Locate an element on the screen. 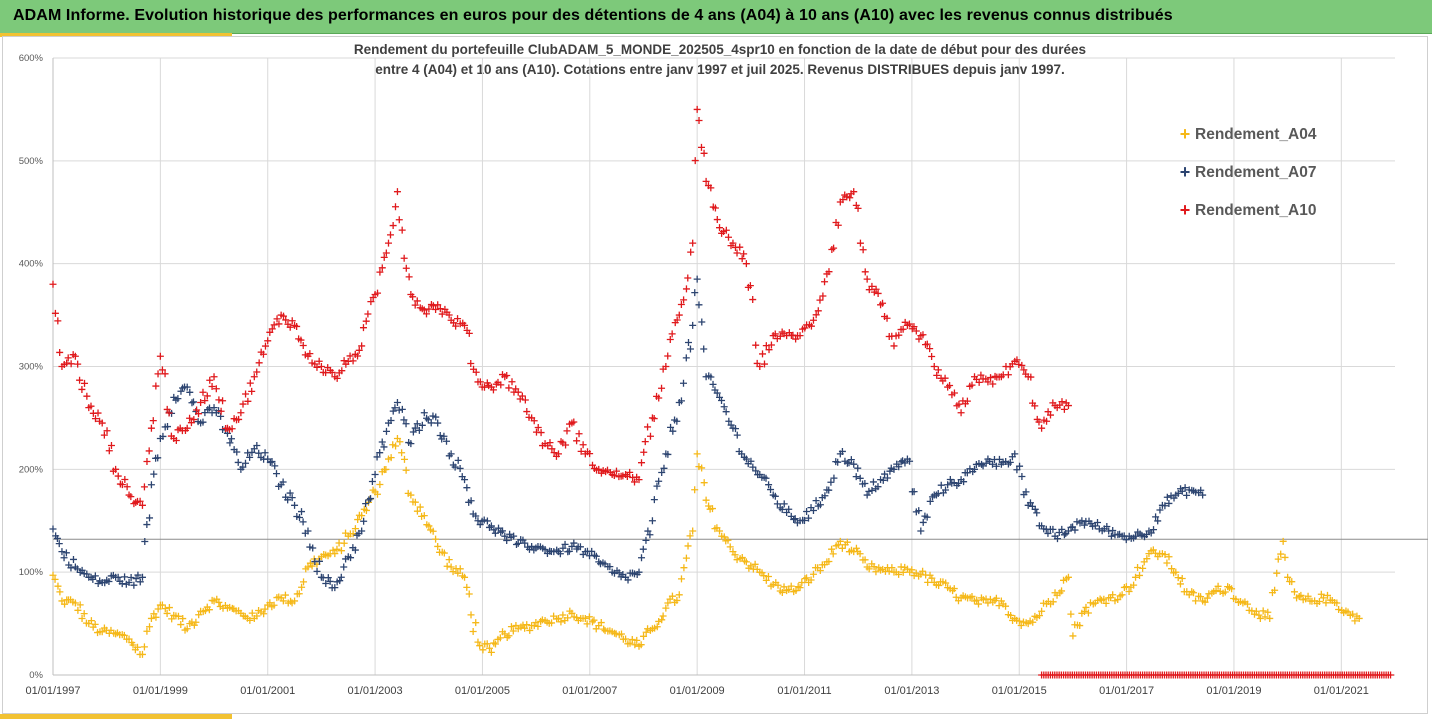  x-tick-label: 01/01/2009 is located at coordinates (697, 691).